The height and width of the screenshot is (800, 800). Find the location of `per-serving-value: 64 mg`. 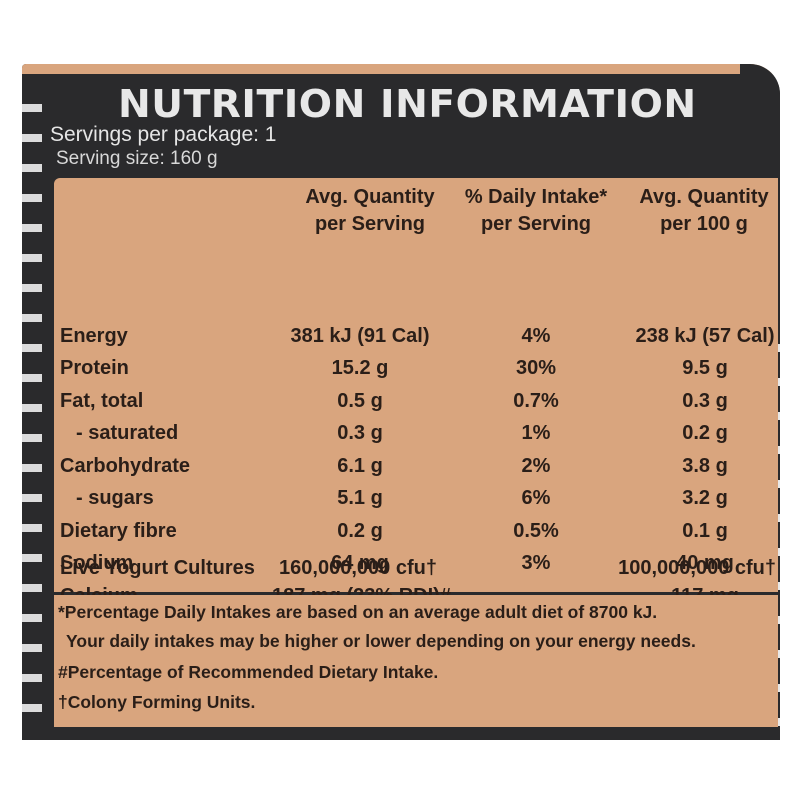

per-serving-value: 64 mg is located at coordinates (360, 563).